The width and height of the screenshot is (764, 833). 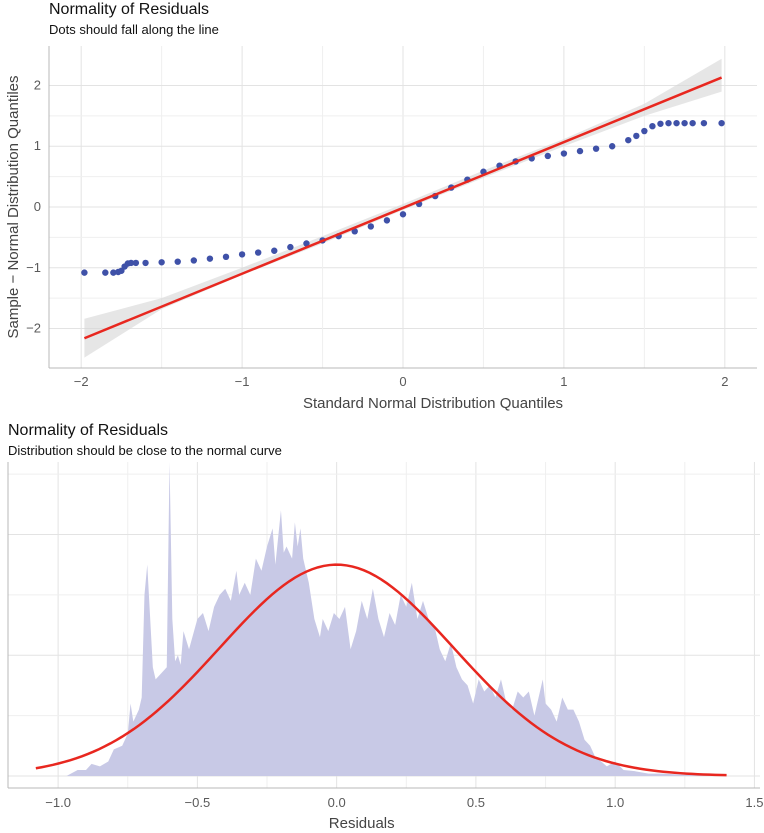 What do you see at coordinates (615, 802) in the screenshot?
I see `x-tick-label: 1.0` at bounding box center [615, 802].